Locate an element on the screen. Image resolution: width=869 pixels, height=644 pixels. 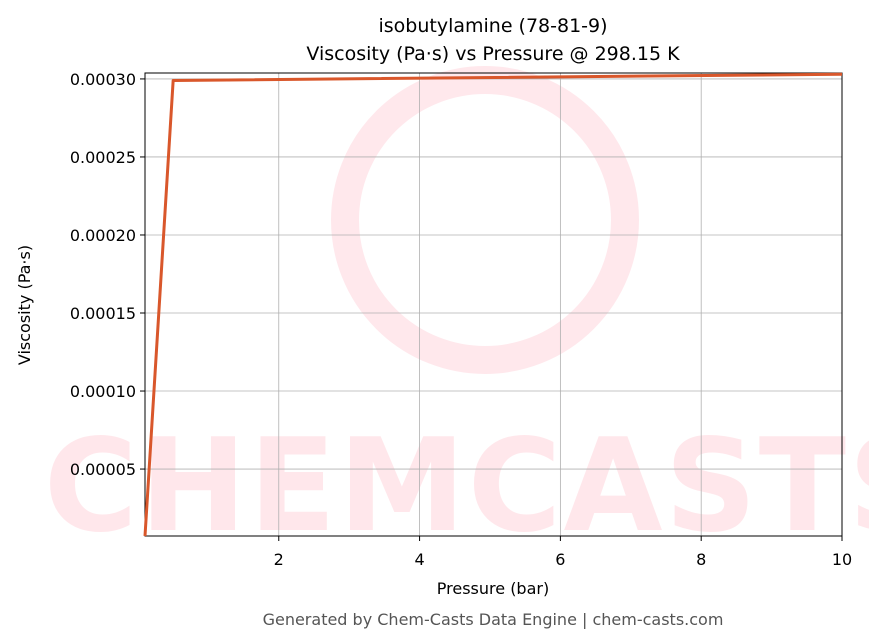
y-tick-label: 0.00025 is located at coordinates (103, 157).